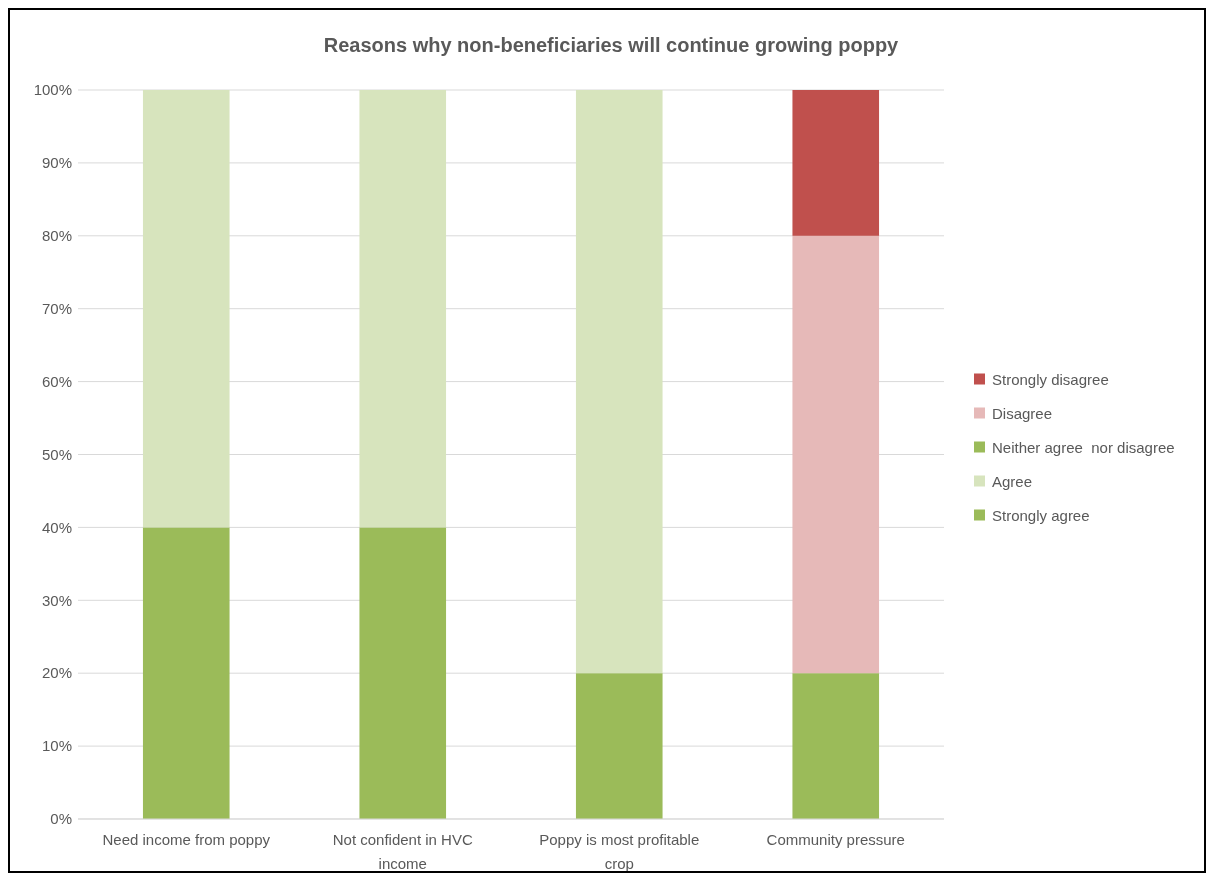 Image resolution: width=1210 pixels, height=877 pixels. I want to click on x-tick-label: Not confident in HVC income, so click(402, 851).